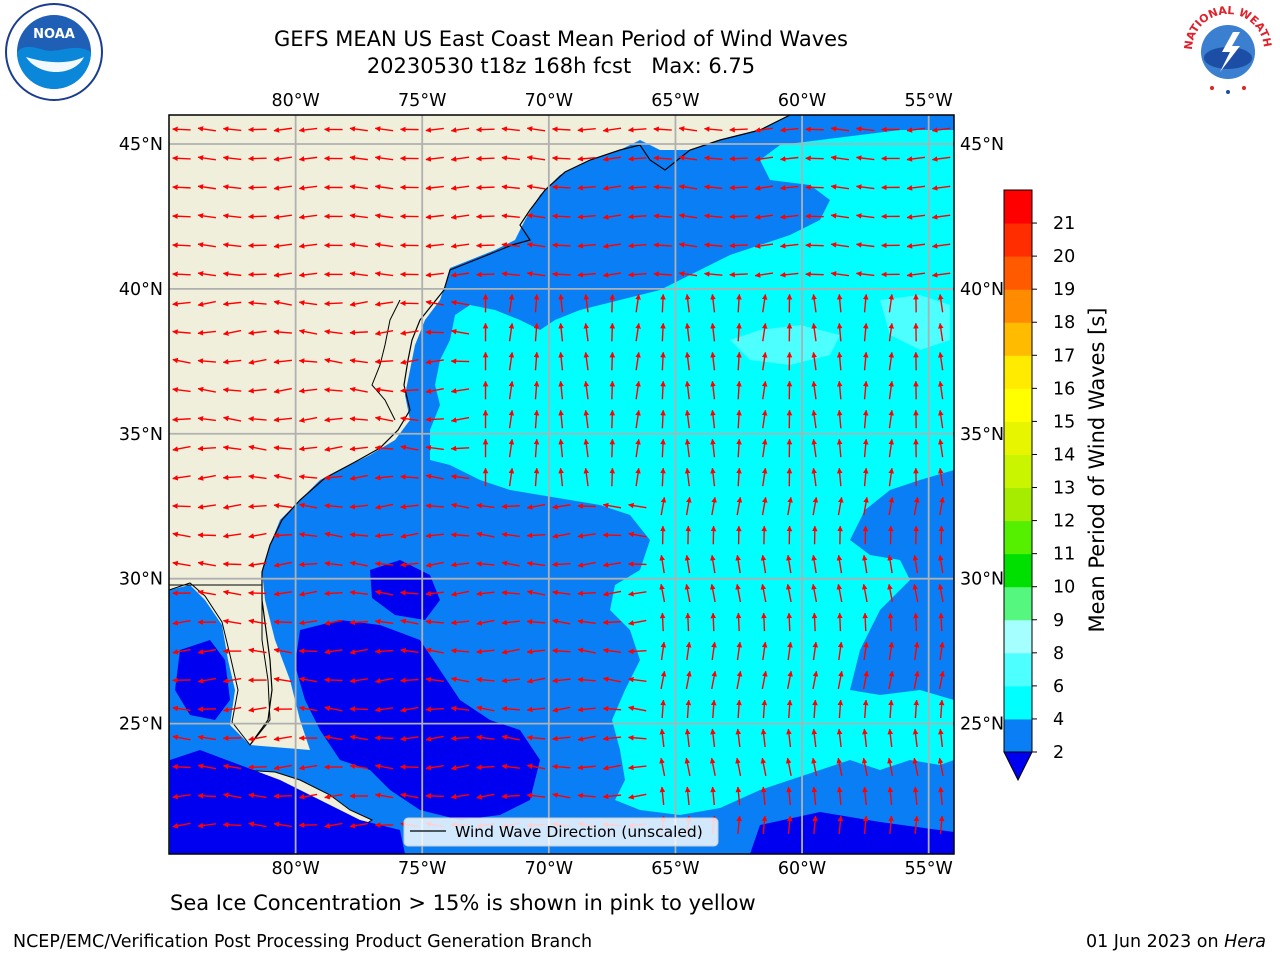 The height and width of the screenshot is (960, 1280). What do you see at coordinates (929, 101) in the screenshot?
I see `lon-tick-label-top: 55°W` at bounding box center [929, 101].